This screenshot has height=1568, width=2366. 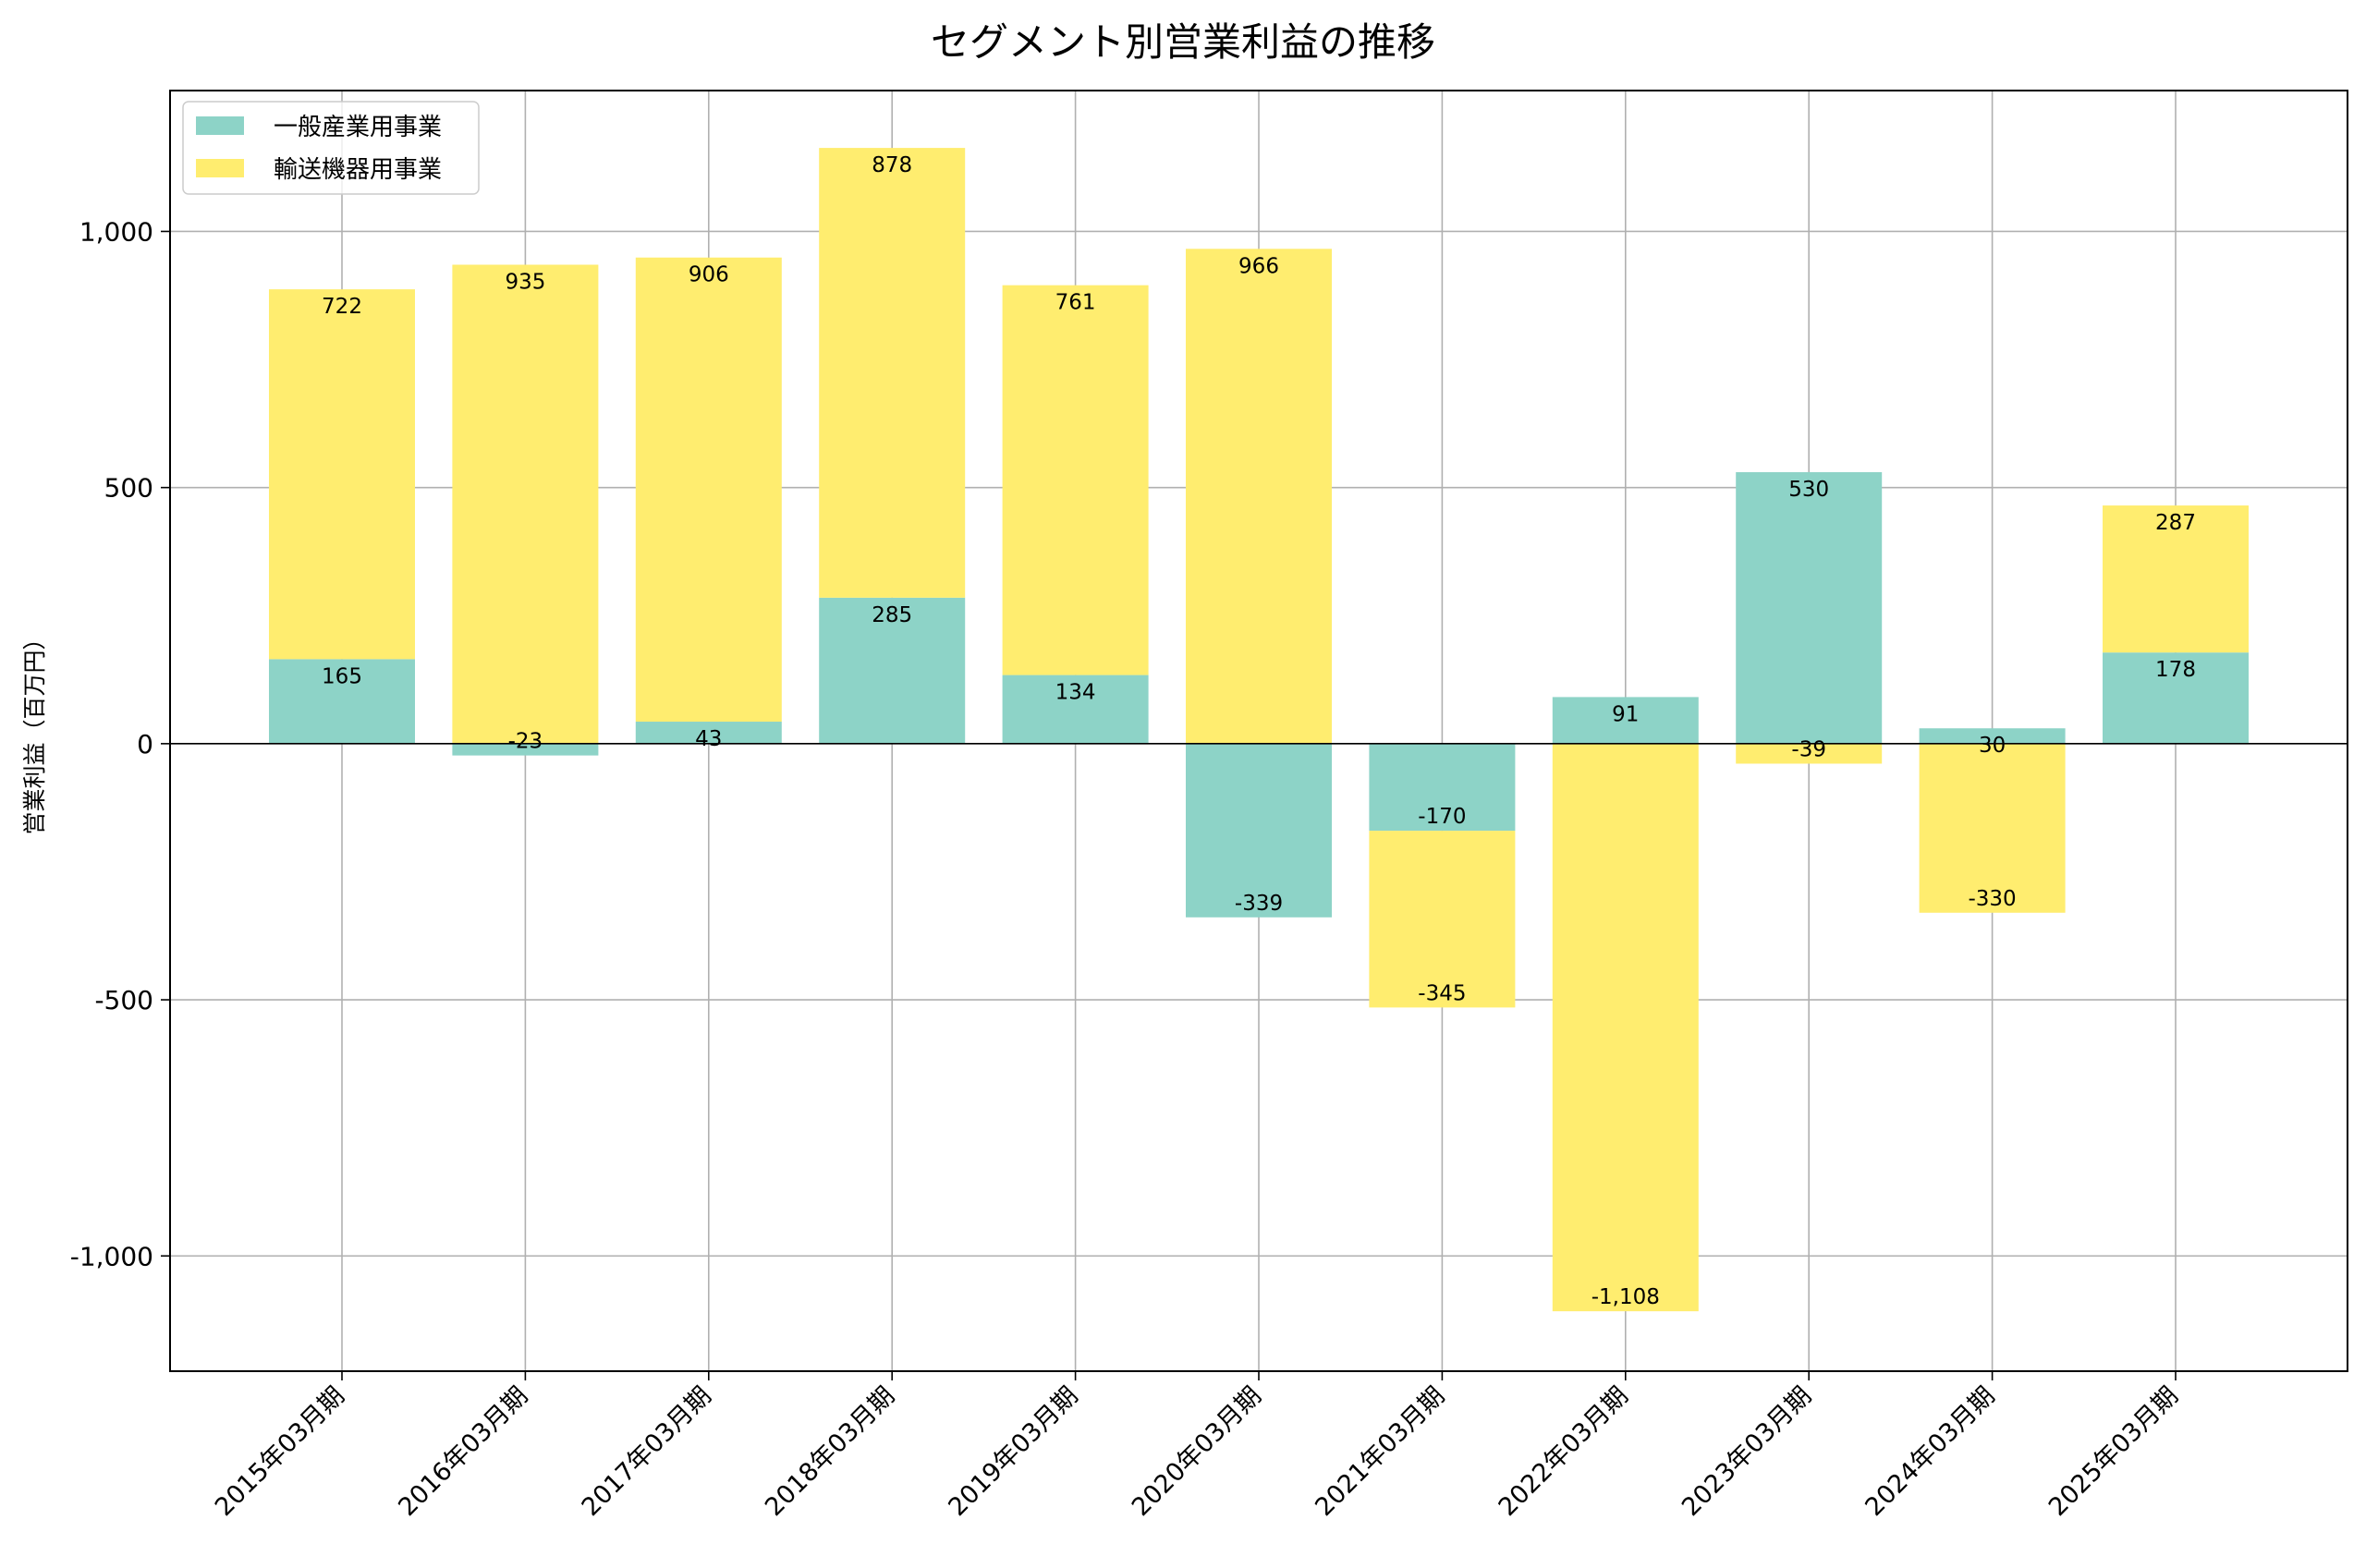 What do you see at coordinates (145, 744) in the screenshot?
I see `y-tick-label: 0` at bounding box center [145, 744].